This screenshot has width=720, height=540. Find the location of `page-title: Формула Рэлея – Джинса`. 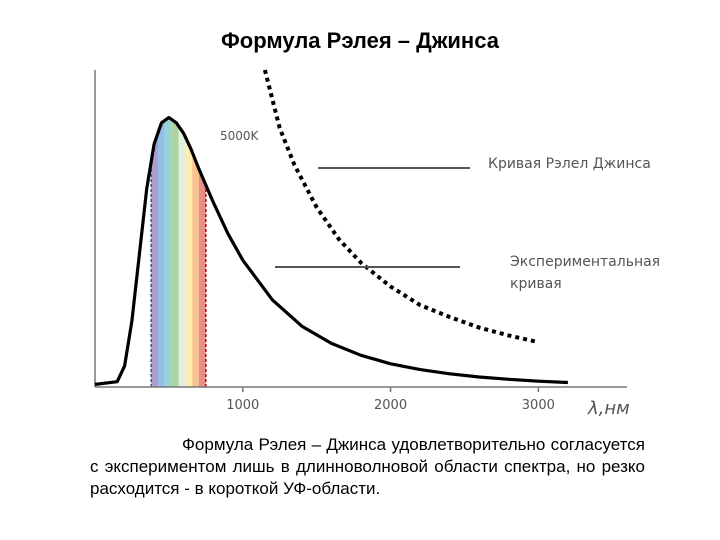

page-title: Формула Рэлея – Джинса is located at coordinates (360, 40).